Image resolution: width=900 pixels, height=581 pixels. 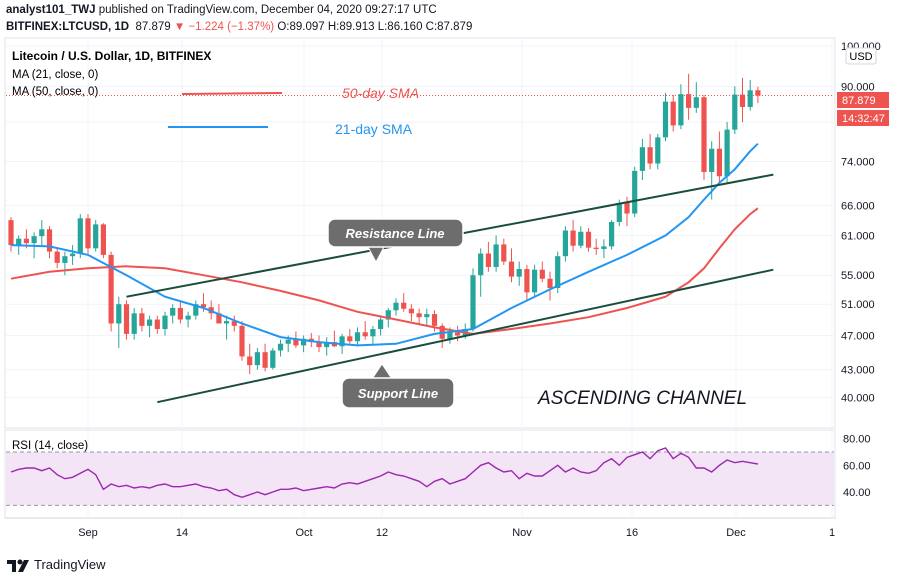 What do you see at coordinates (70, 564) in the screenshot?
I see `tradingview-brand: TradingView` at bounding box center [70, 564].